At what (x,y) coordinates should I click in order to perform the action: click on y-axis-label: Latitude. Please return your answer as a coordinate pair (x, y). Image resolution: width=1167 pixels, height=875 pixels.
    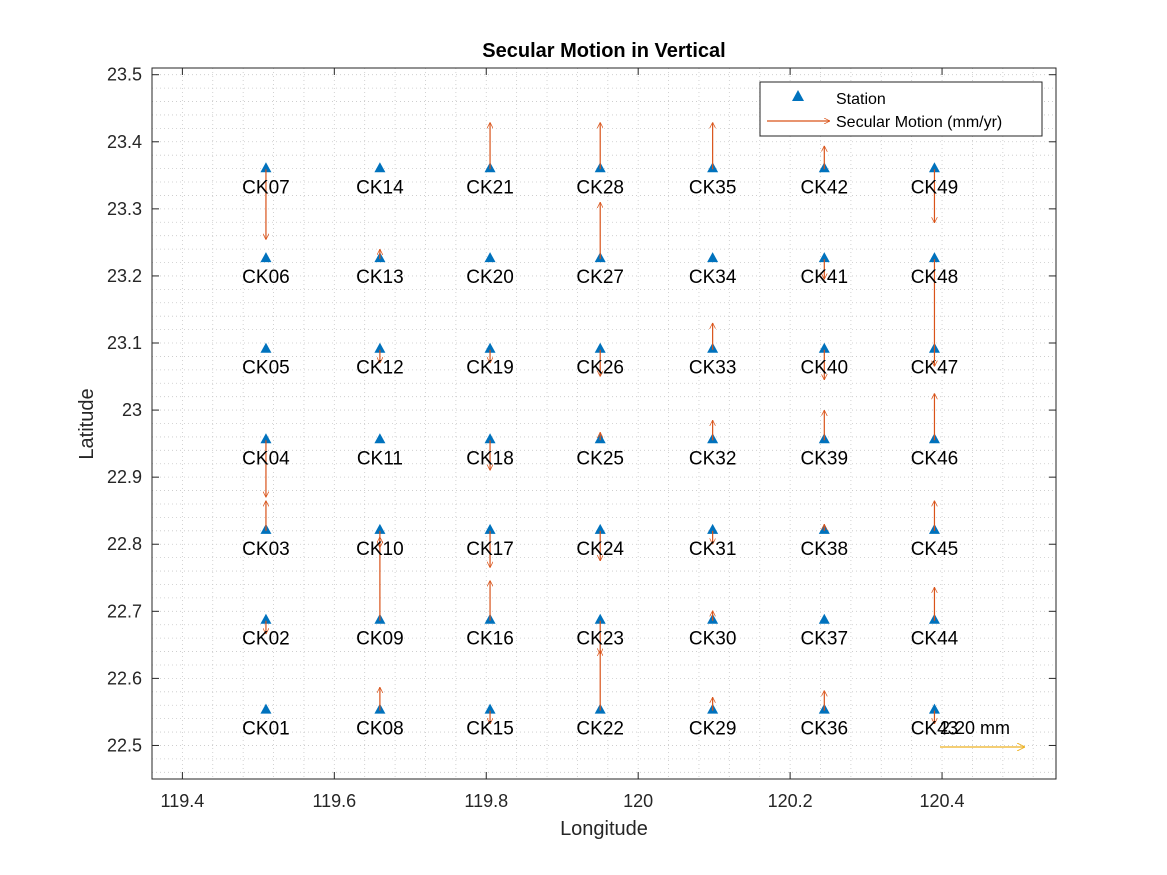
    Looking at the image, I should click on (87, 423).